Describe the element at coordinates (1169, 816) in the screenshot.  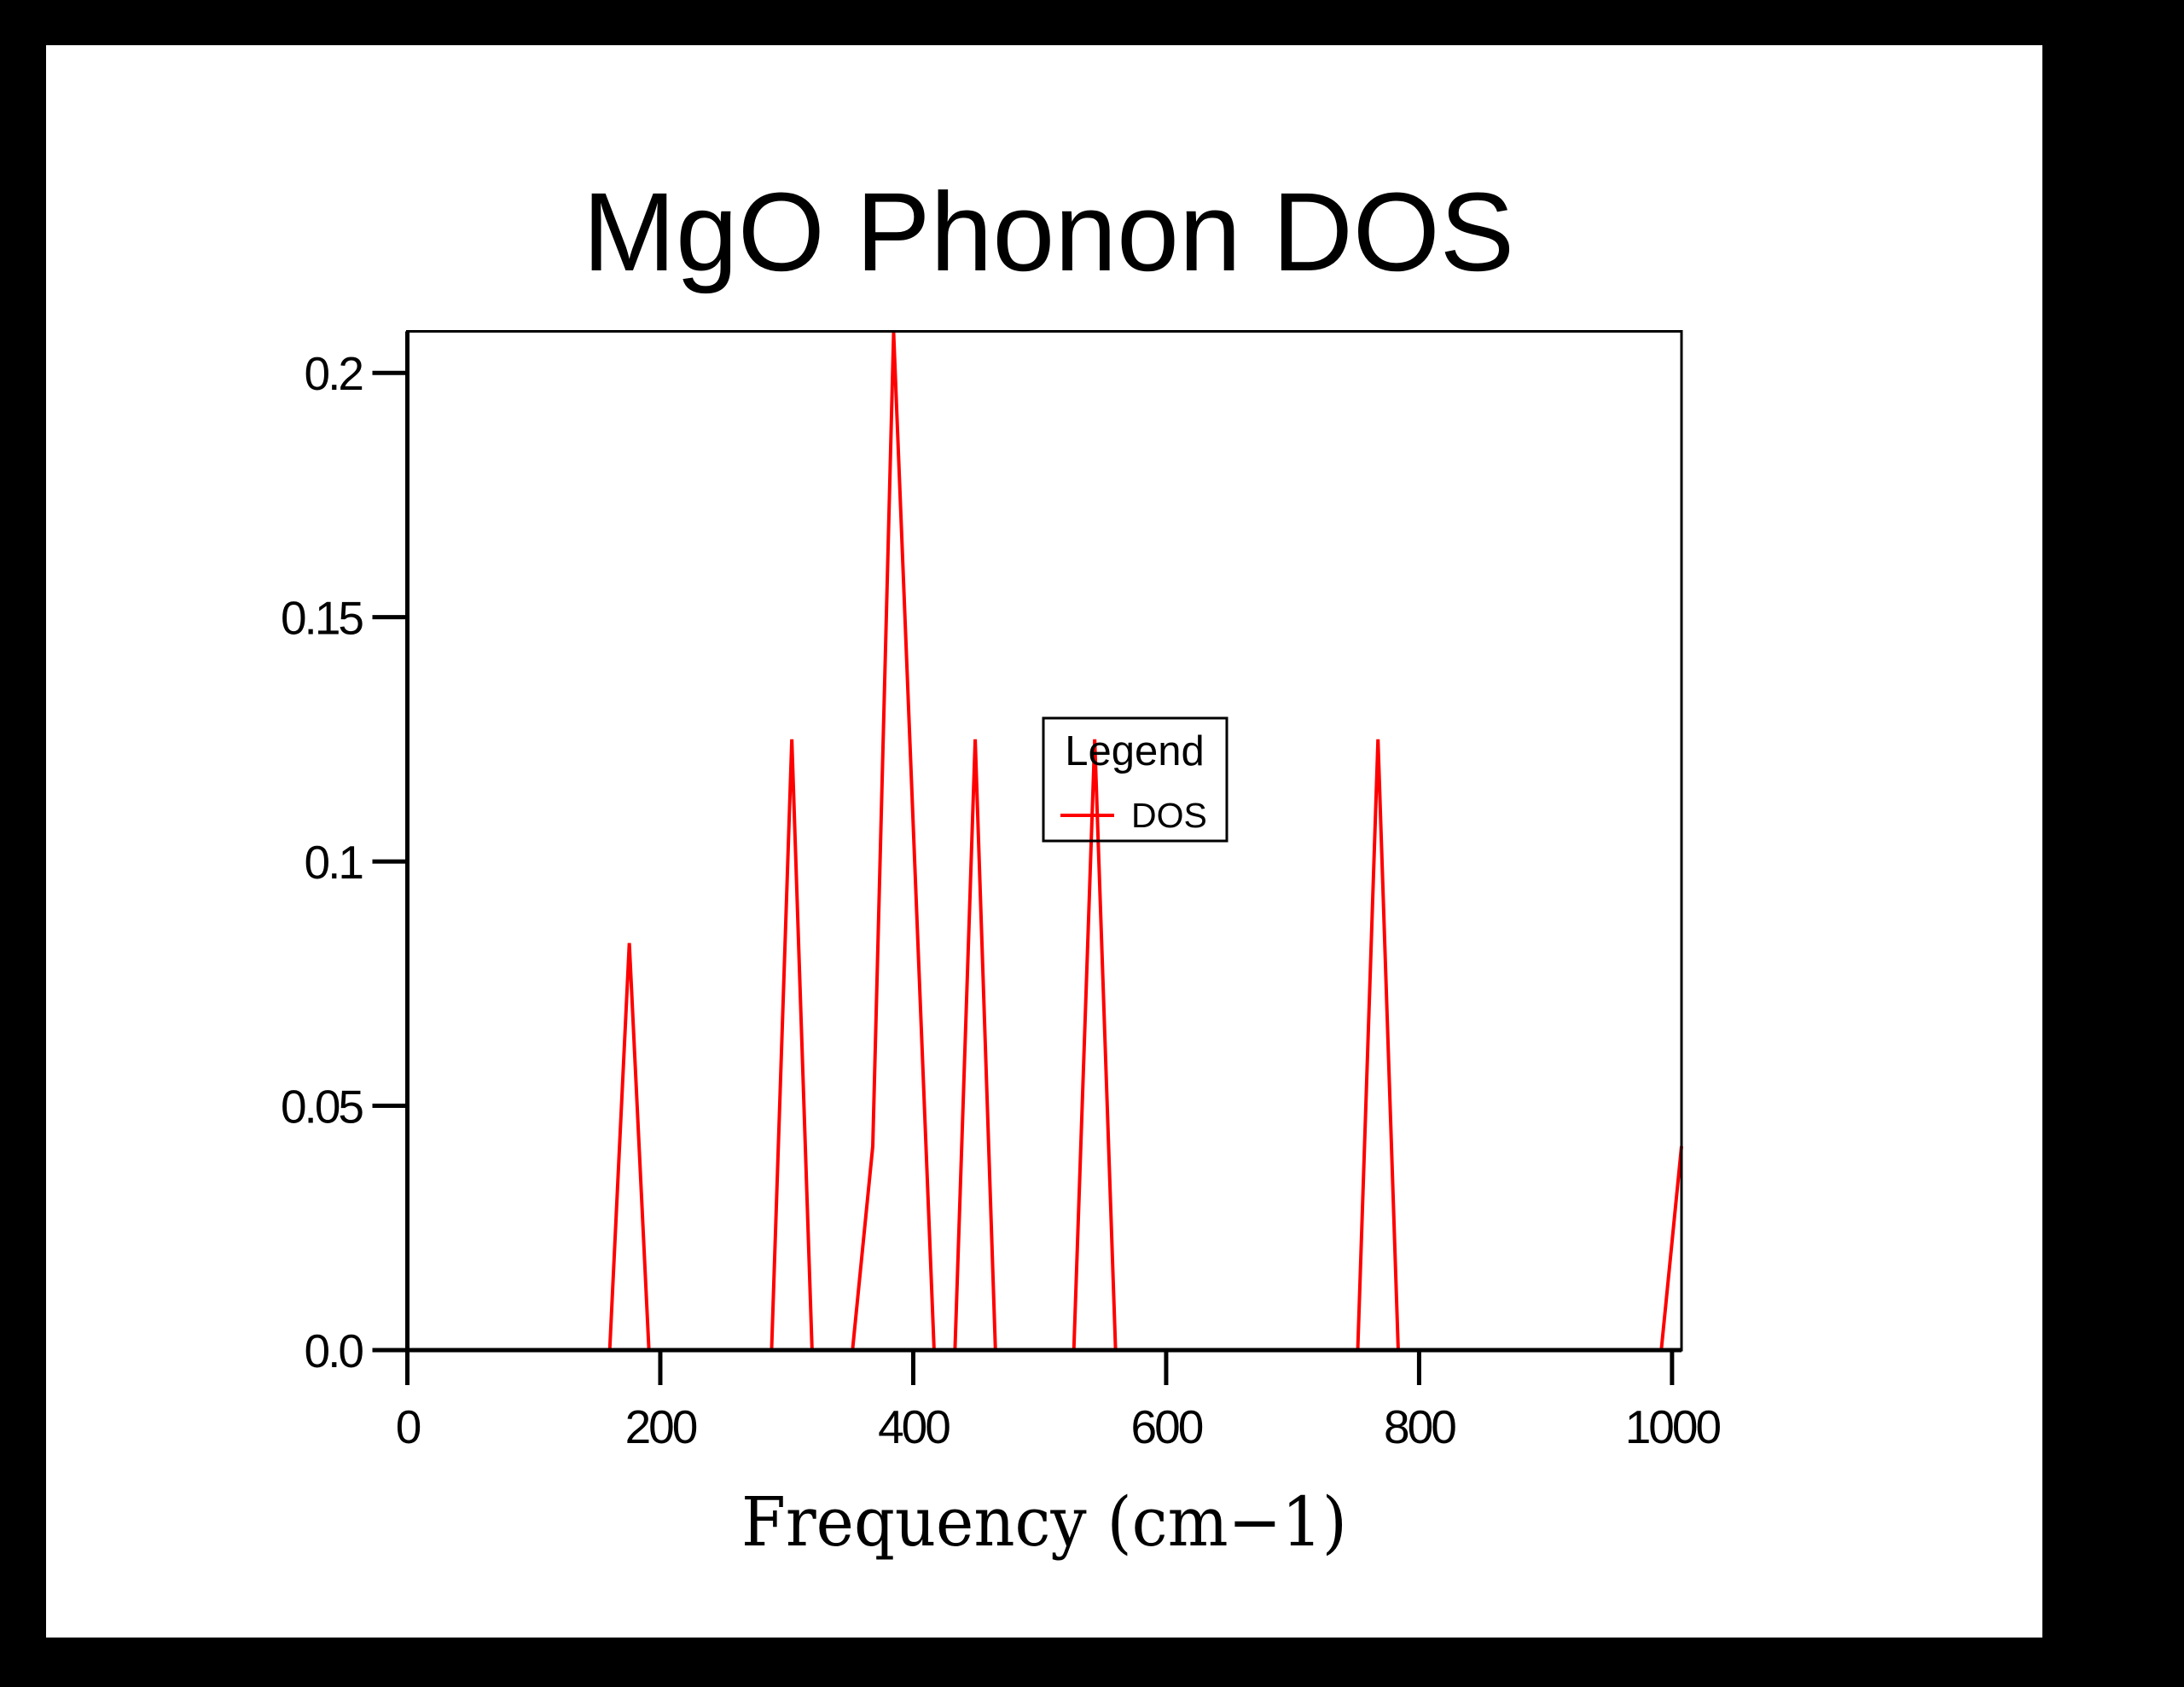
I see `legend-entry-label: DOS` at that location.